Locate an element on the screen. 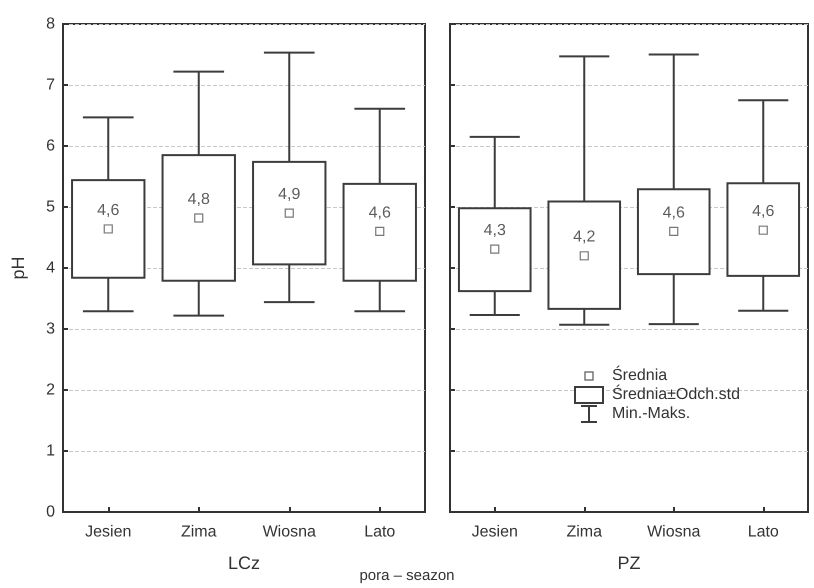 The height and width of the screenshot is (588, 814). y-tick-label: 8 is located at coordinates (51, 24).